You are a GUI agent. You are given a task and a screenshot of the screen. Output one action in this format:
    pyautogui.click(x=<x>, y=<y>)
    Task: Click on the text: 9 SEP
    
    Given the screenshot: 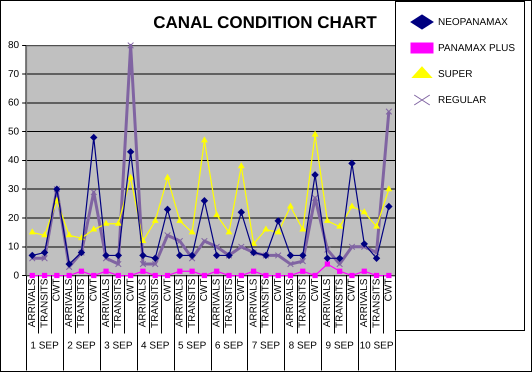 What is the action you would take?
    pyautogui.click(x=339, y=346)
    